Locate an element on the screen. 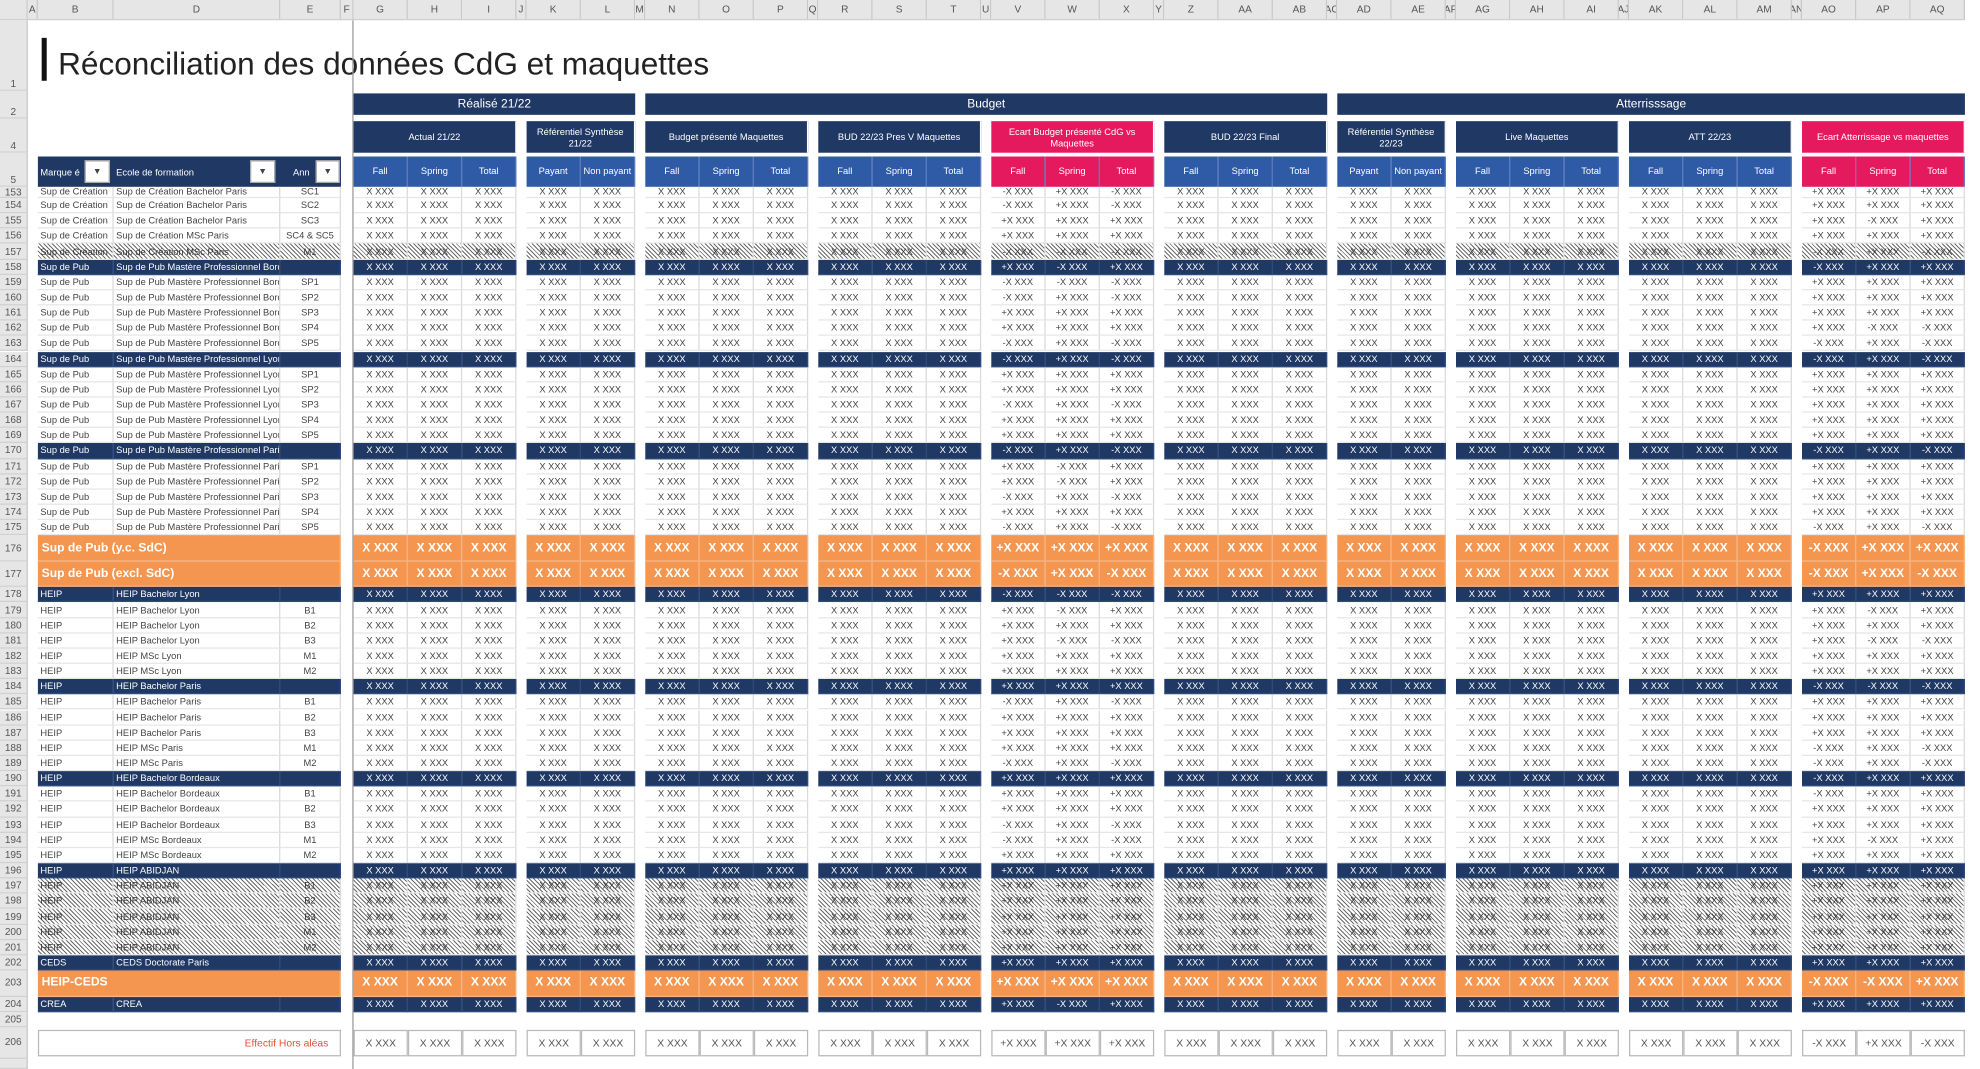  year-cell is located at coordinates (310, 595).